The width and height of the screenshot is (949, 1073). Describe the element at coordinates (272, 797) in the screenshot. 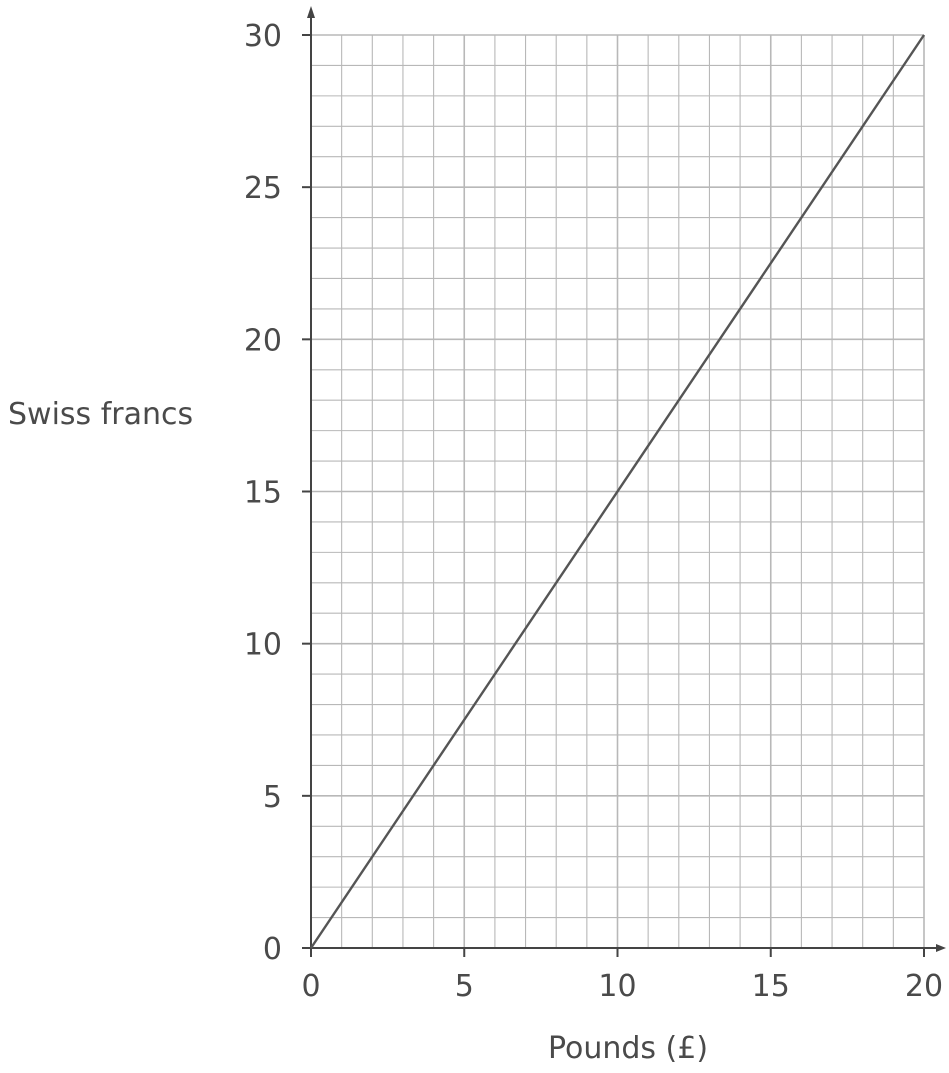

I see `y-tick-label: 5` at that location.